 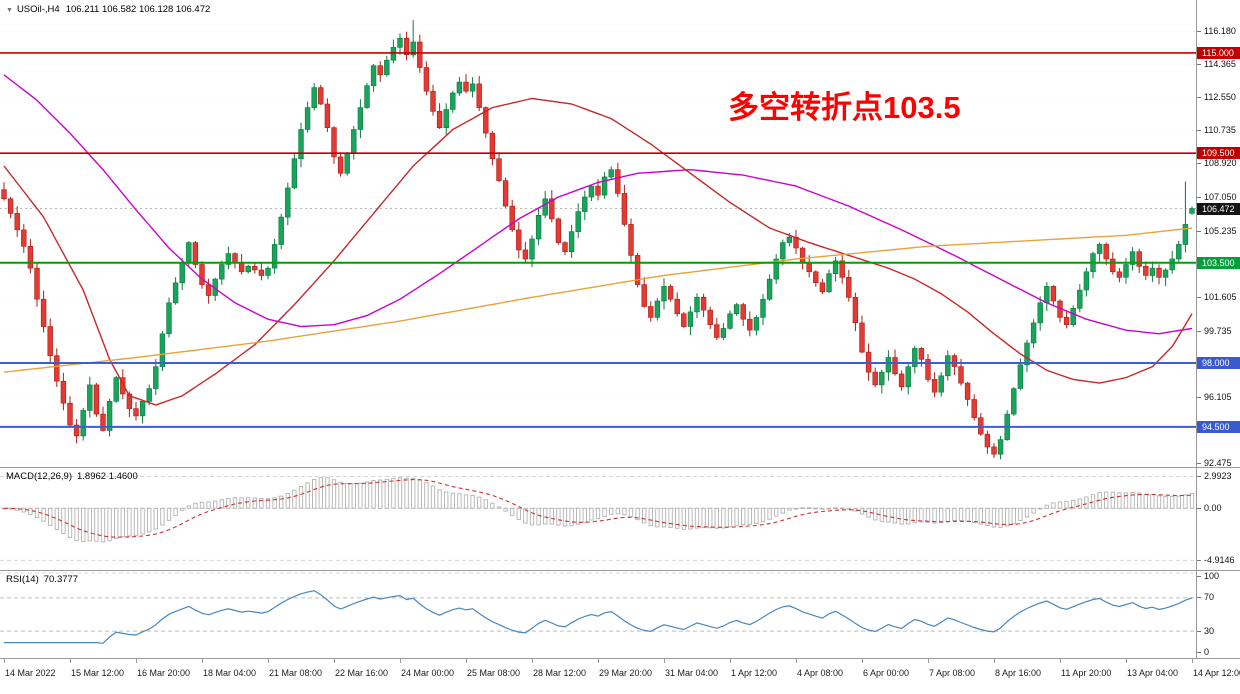 I want to click on price-tick-label: 99.735, so click(x=1218, y=331).